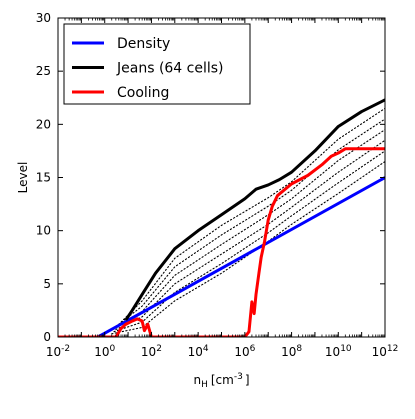  What do you see at coordinates (43, 124) in the screenshot?
I see `y-tick-label: 20` at bounding box center [43, 124].